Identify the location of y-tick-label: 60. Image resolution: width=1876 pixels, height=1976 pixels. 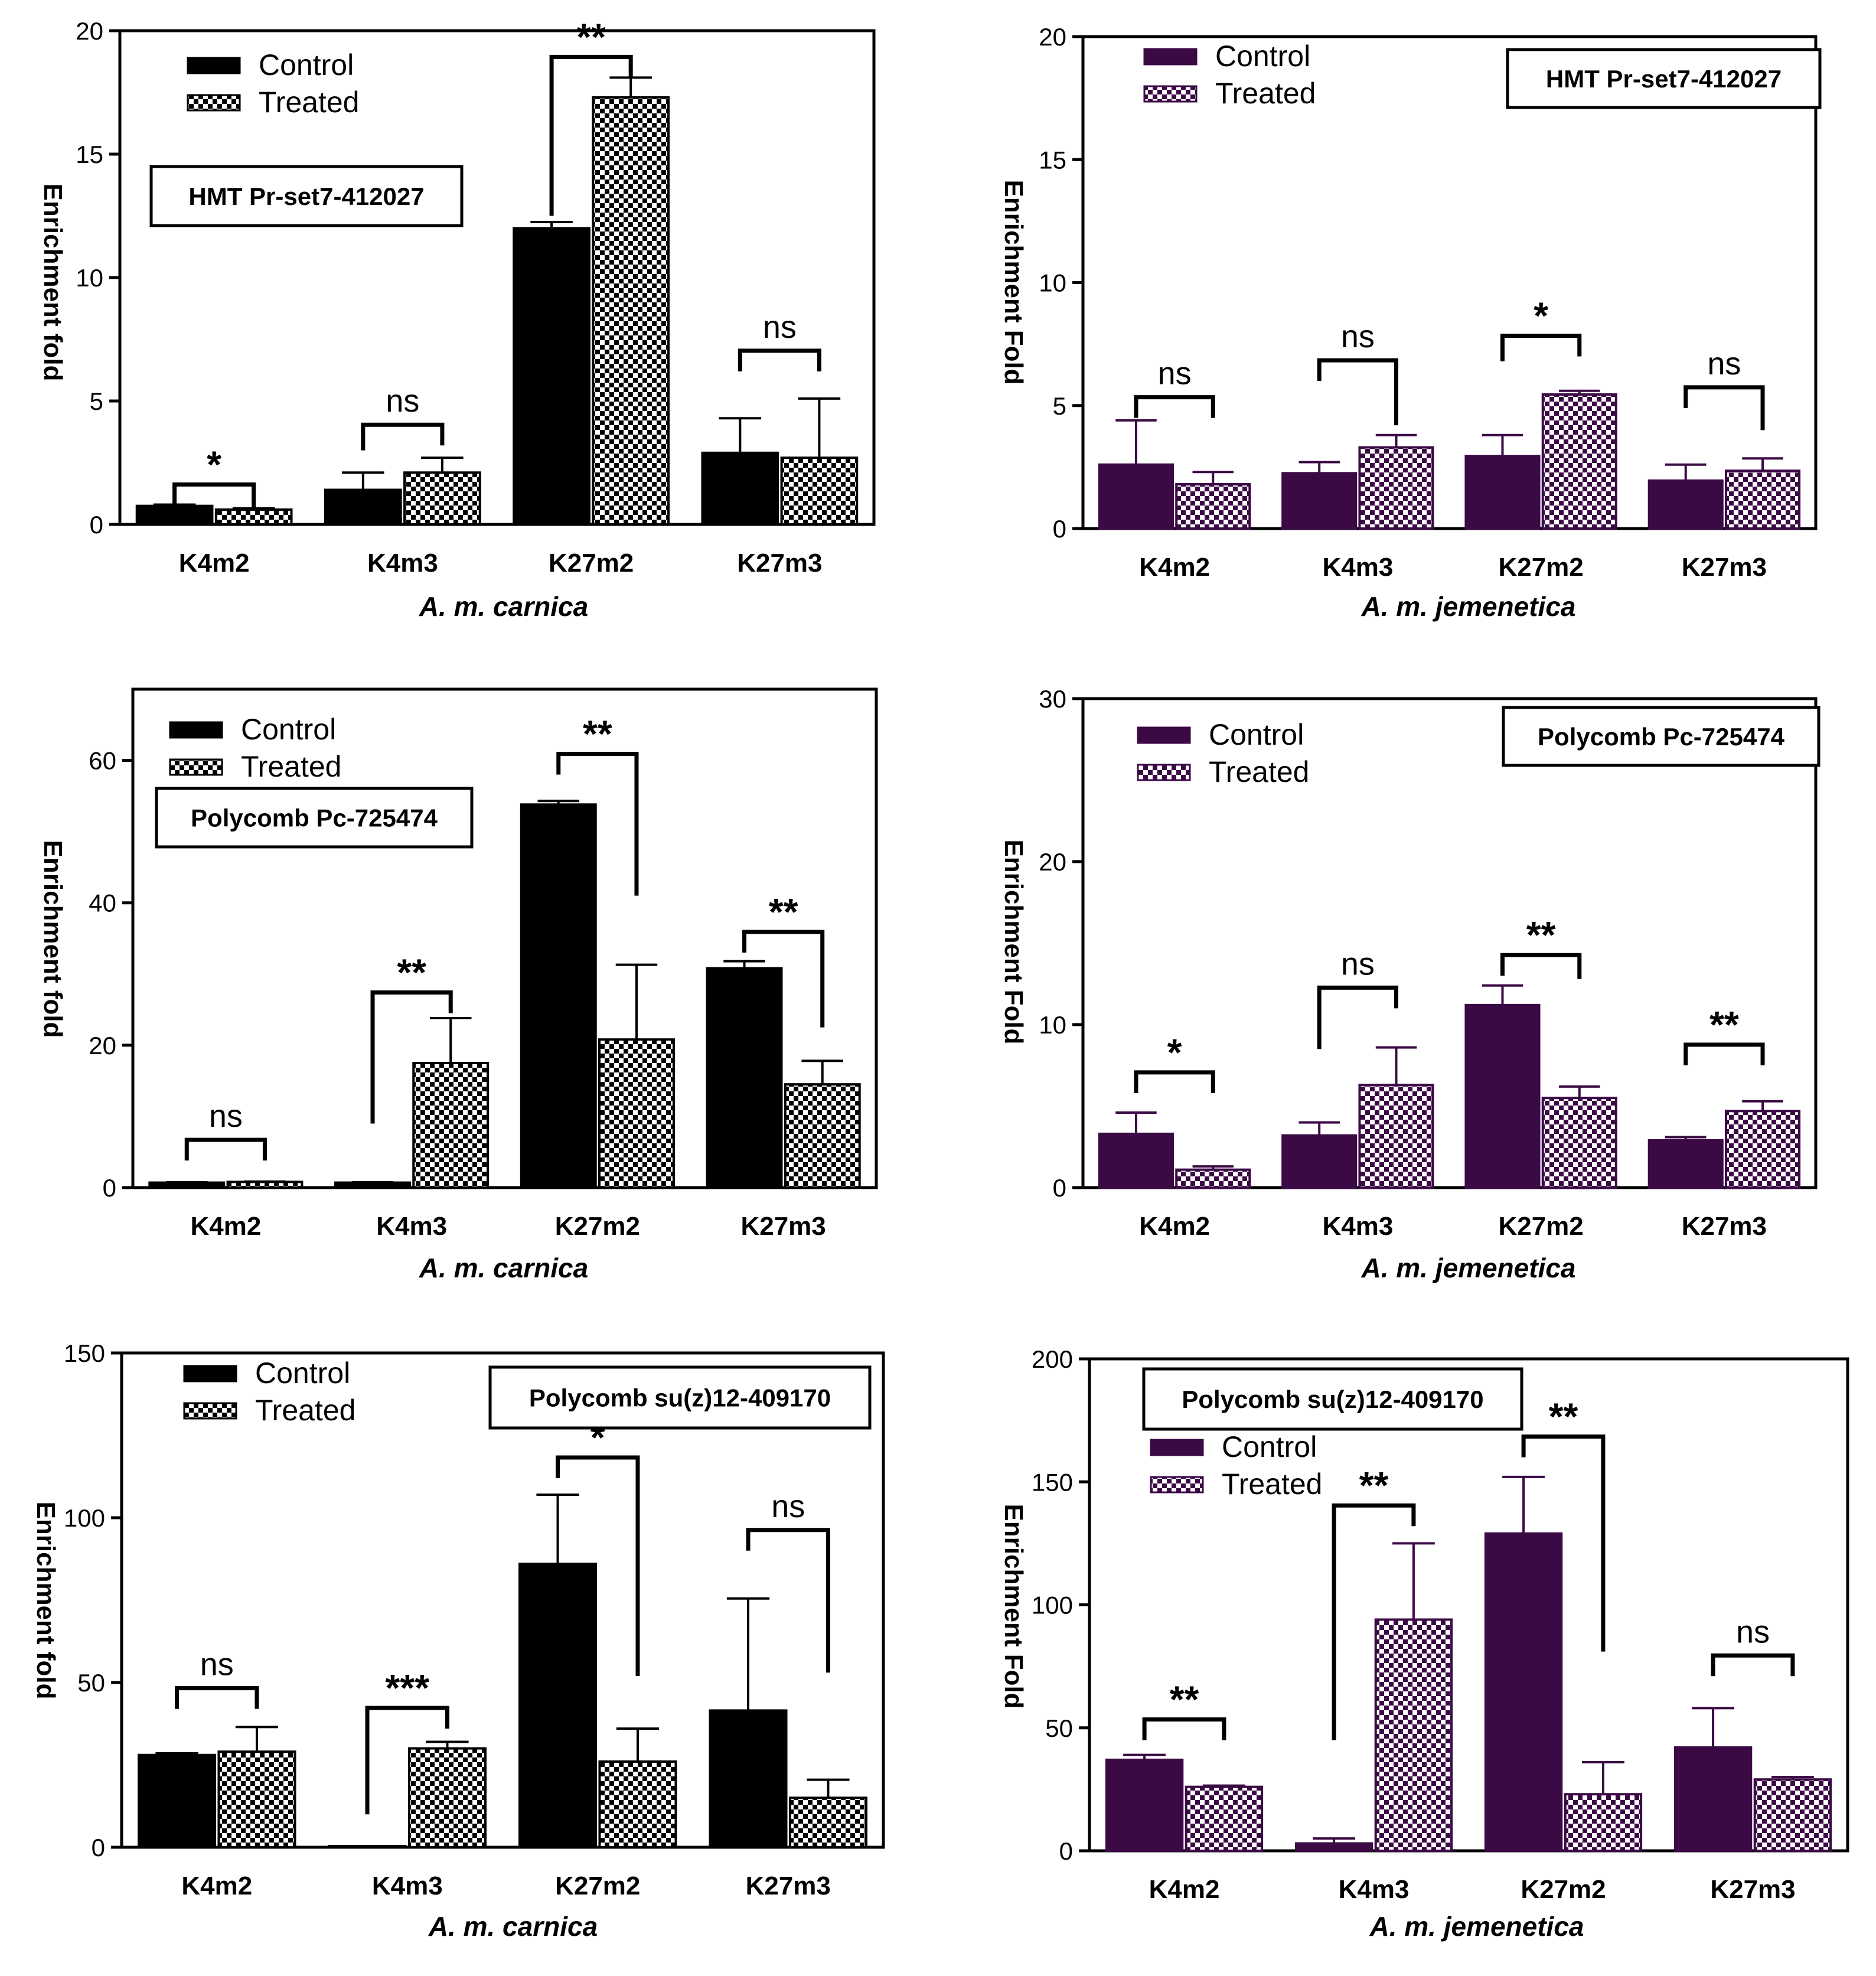
(102, 761).